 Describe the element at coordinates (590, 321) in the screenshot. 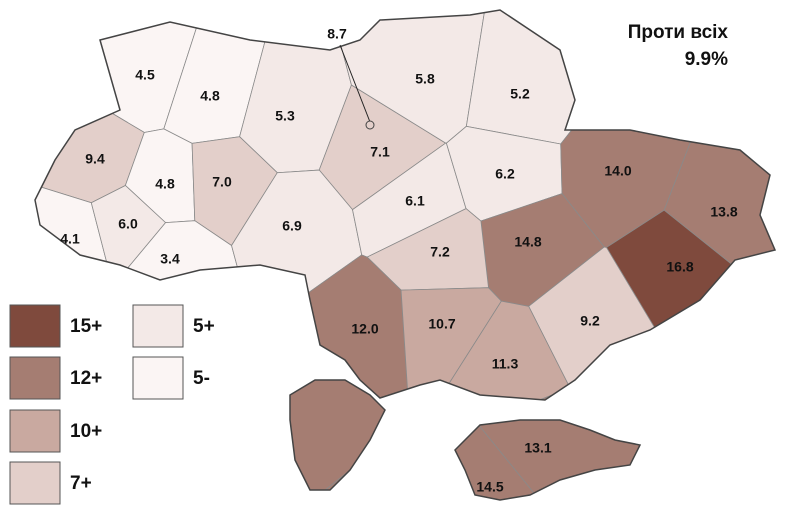

I see `region-label: 9.2` at that location.